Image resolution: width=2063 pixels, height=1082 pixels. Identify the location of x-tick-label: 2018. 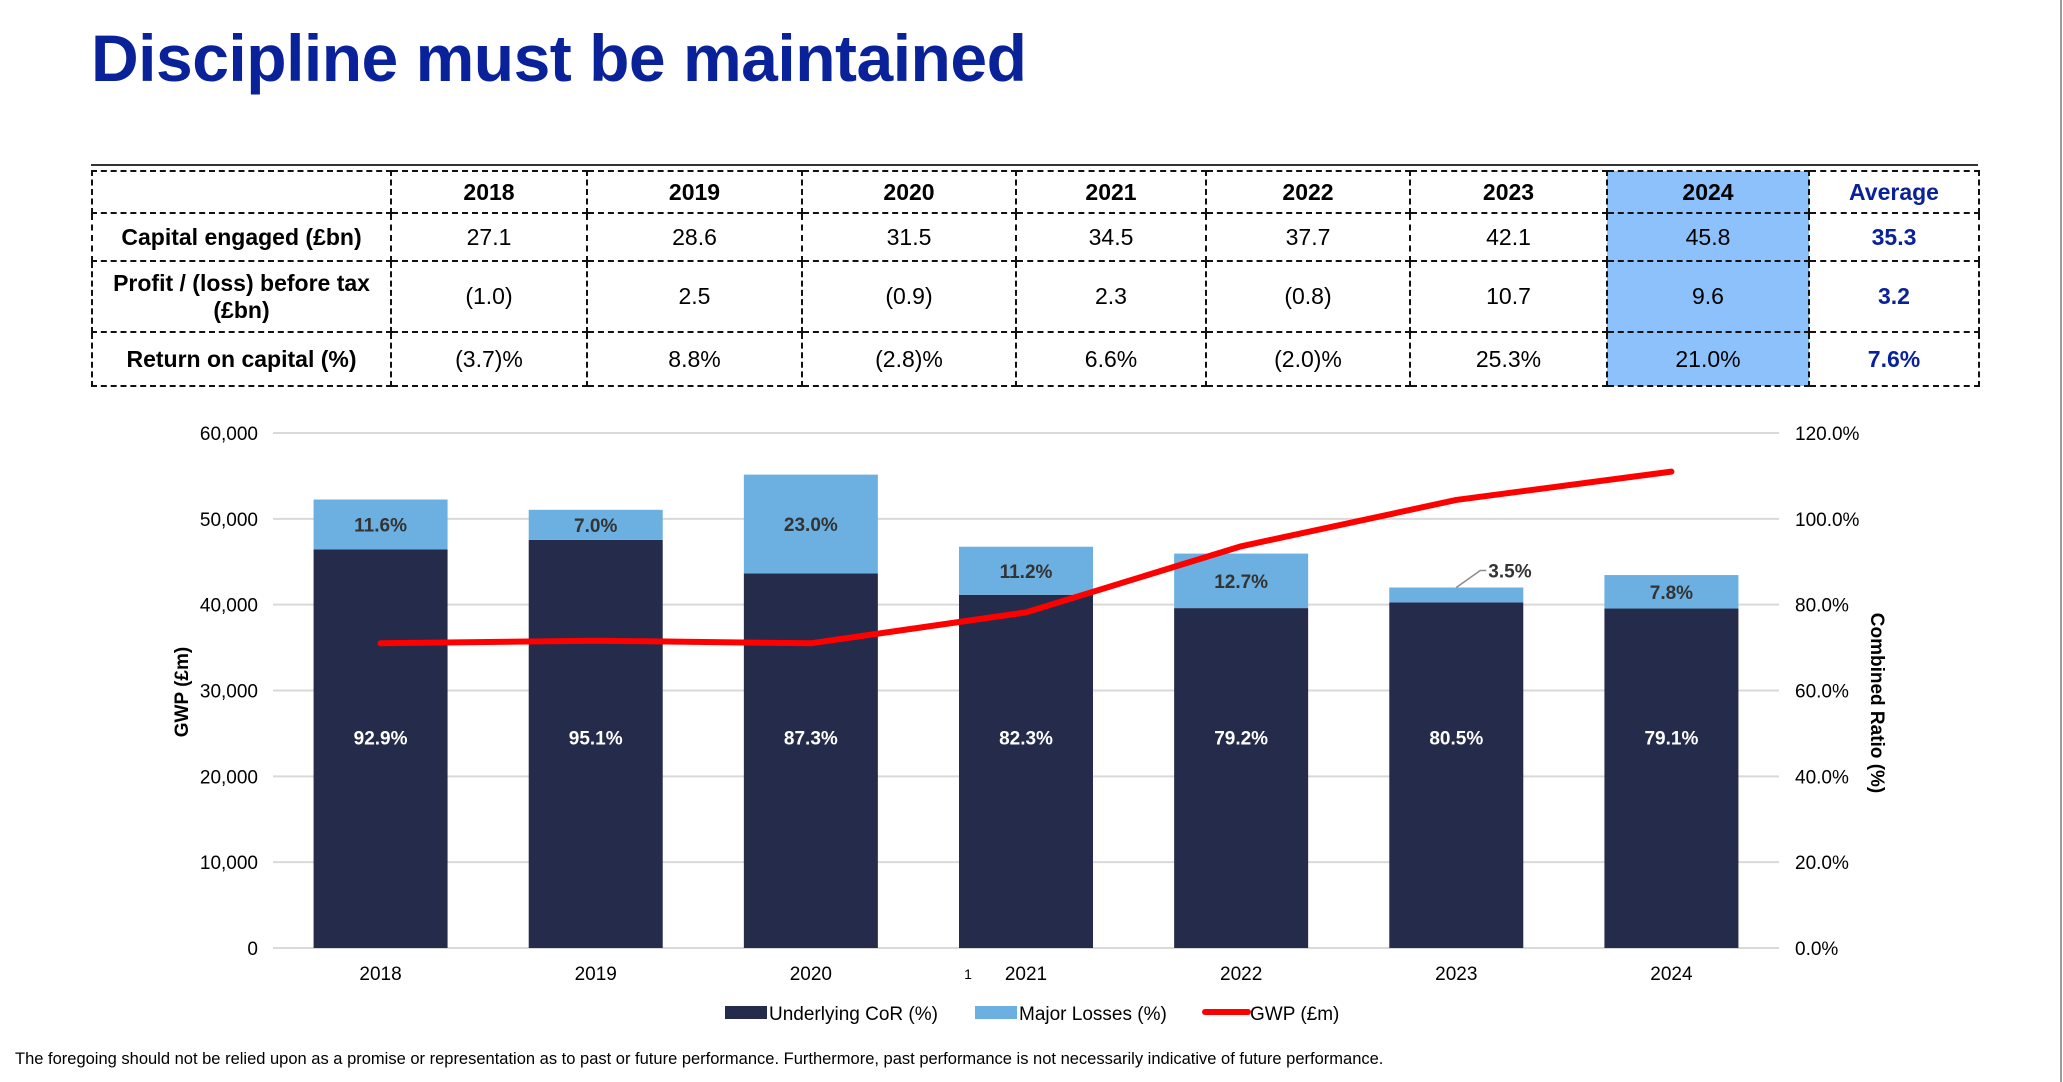
(380, 974).